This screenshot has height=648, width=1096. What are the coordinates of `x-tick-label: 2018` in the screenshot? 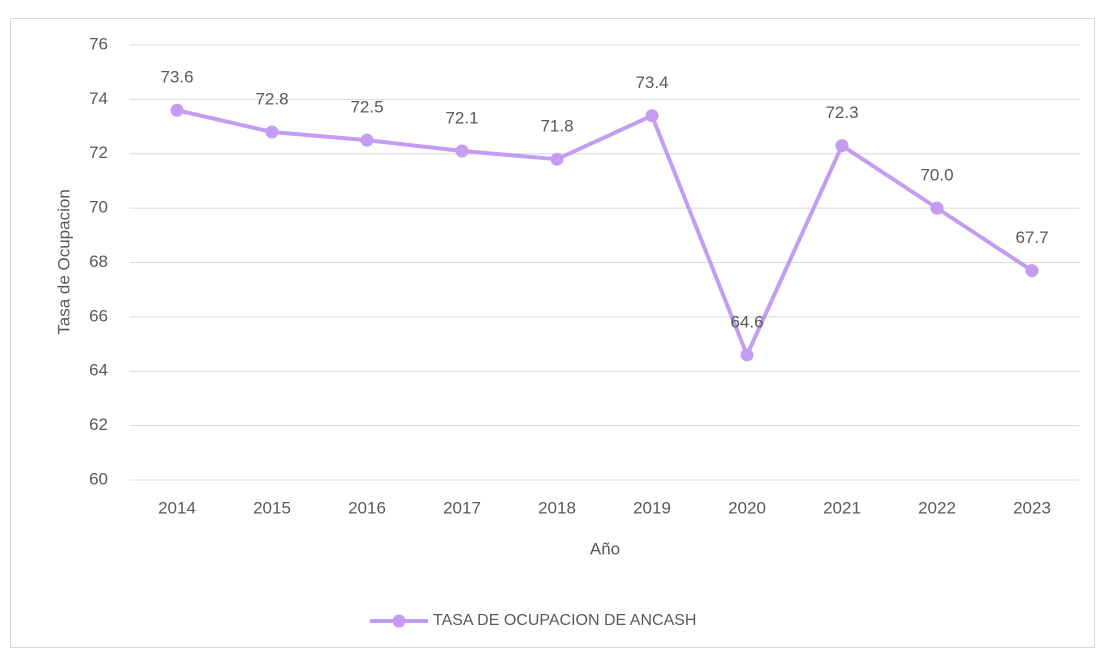 It's located at (557, 507).